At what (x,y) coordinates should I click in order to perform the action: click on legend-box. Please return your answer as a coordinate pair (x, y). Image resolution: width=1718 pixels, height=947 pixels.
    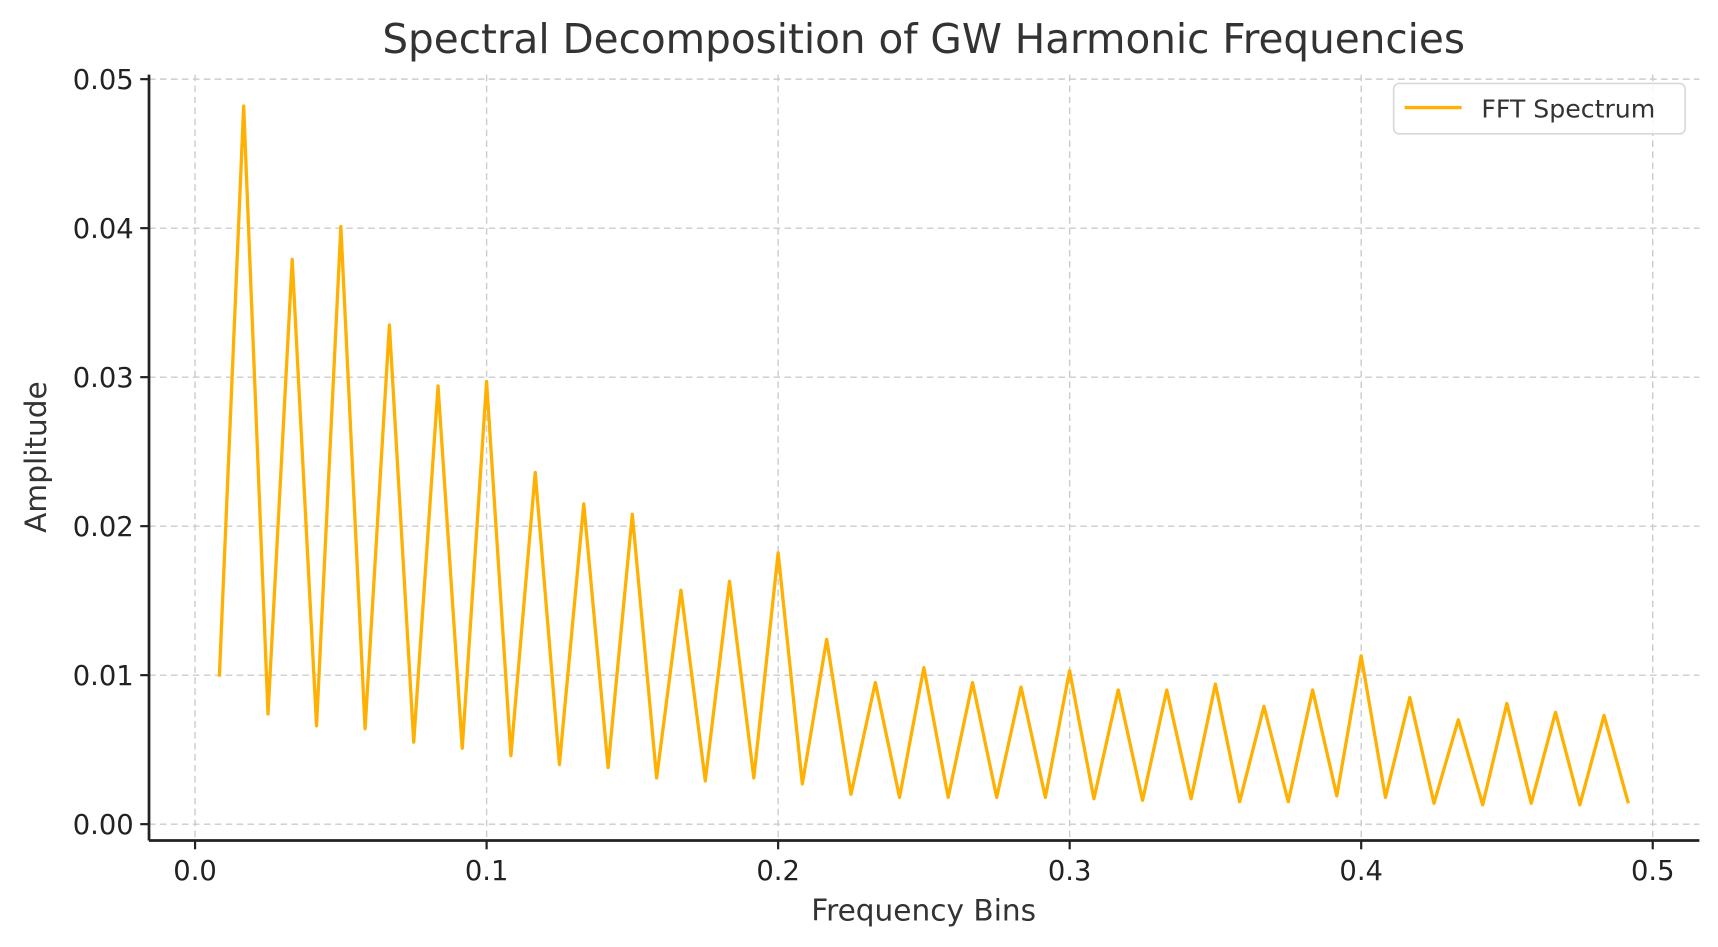
    Looking at the image, I should click on (1539, 108).